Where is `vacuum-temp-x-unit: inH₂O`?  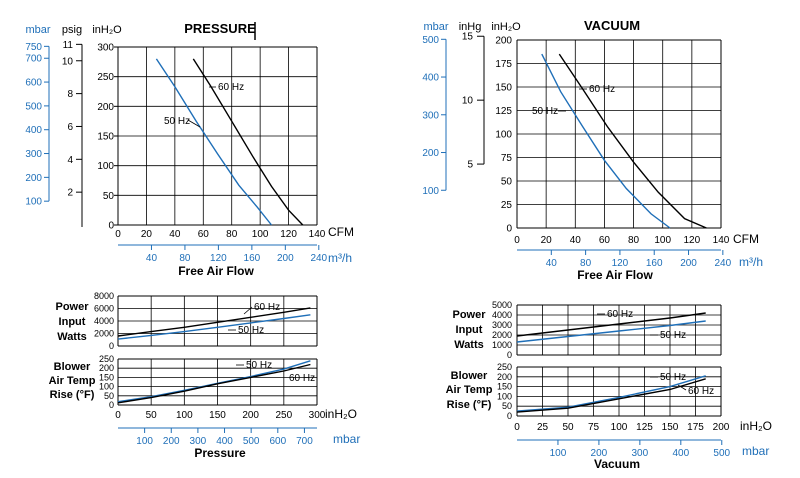 vacuum-temp-x-unit: inH₂O is located at coordinates (756, 426).